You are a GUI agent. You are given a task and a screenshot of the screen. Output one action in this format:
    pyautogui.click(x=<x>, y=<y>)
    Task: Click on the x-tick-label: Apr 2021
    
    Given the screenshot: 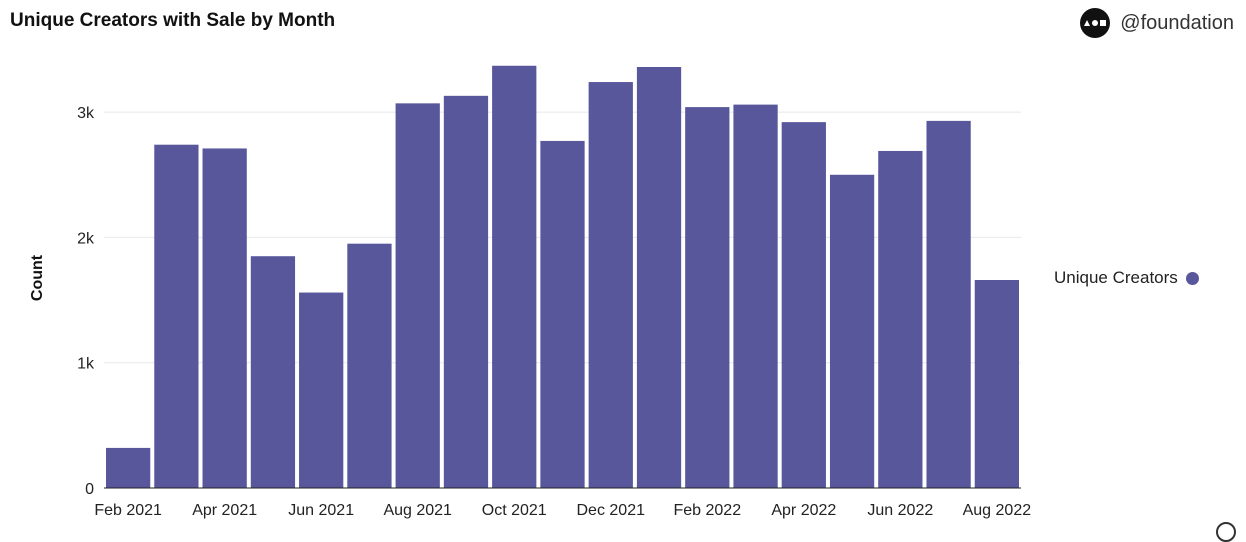 What is the action you would take?
    pyautogui.click(x=224, y=510)
    